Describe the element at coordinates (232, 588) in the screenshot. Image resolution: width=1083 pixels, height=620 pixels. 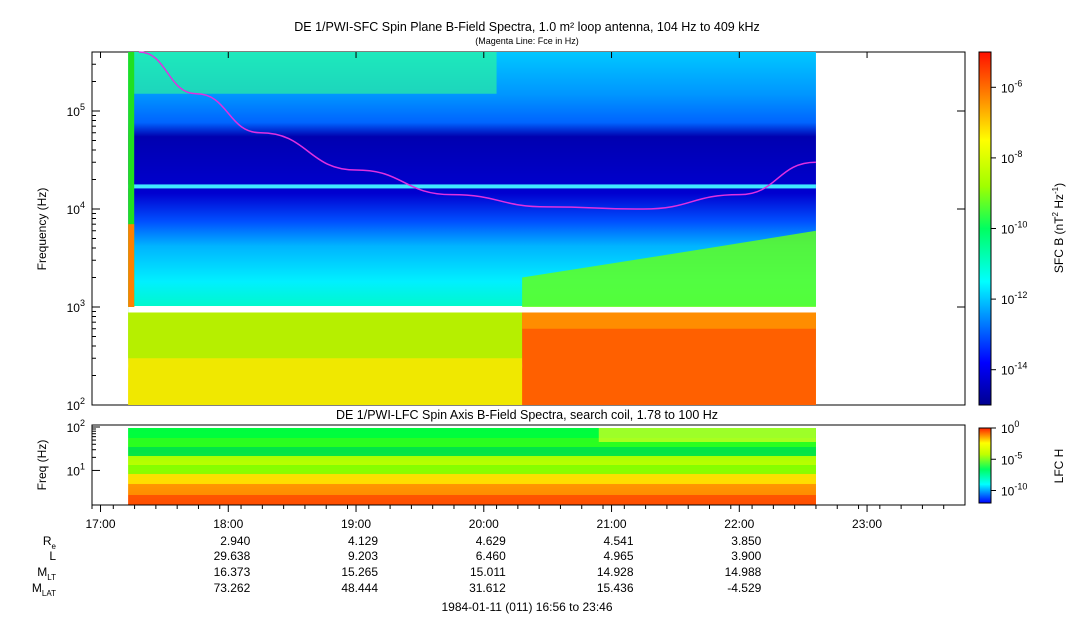
I see `ephemeris-value: 73.262` at that location.